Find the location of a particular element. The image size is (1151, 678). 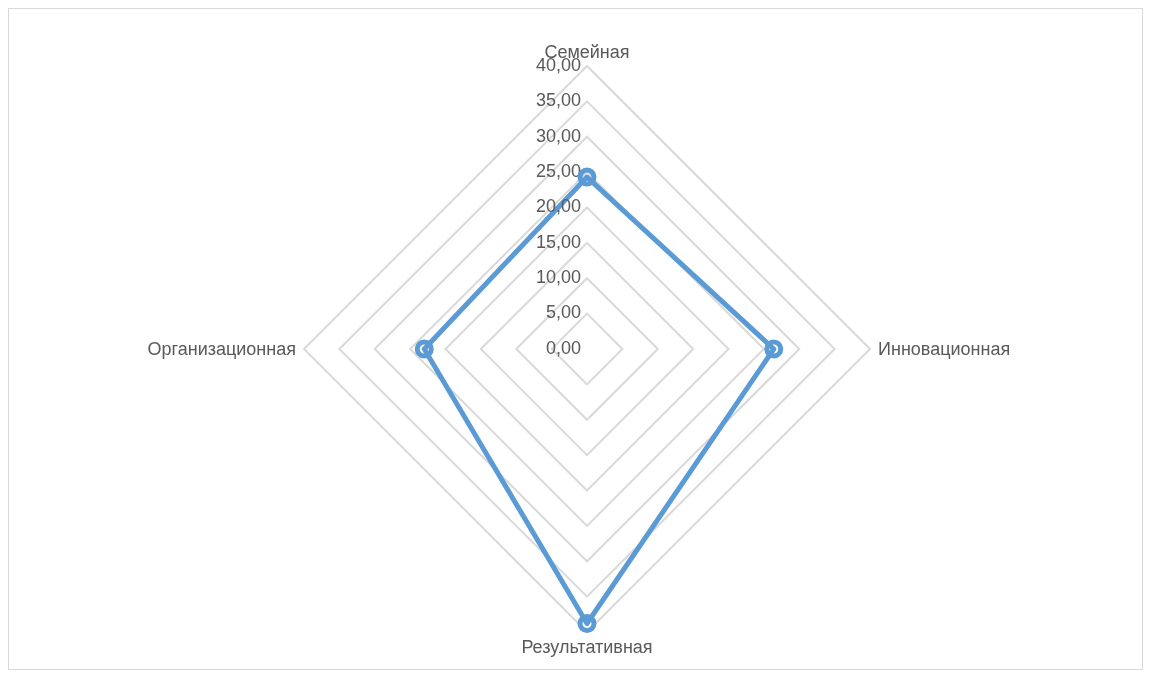

y-tick-label: 0,00 is located at coordinates (563, 347).